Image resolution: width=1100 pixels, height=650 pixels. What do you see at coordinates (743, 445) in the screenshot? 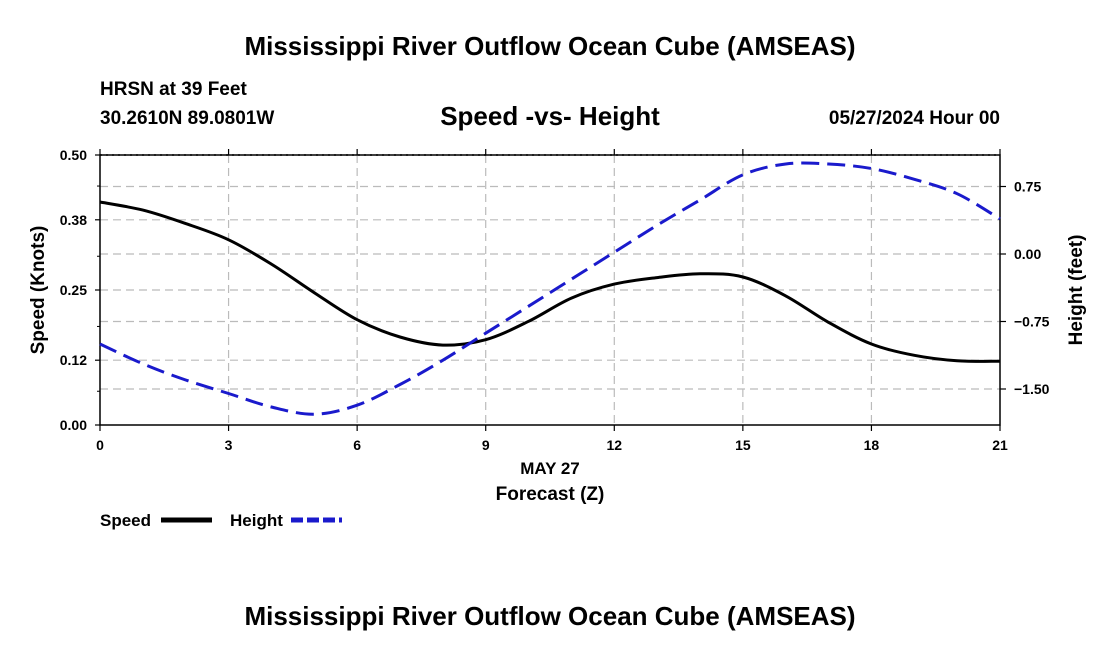
I see `x-tick-label: 15` at bounding box center [743, 445].